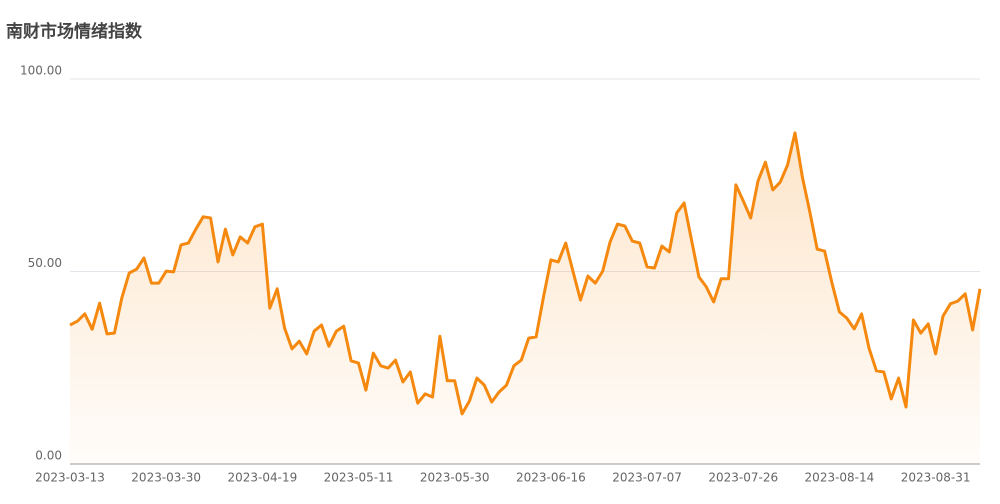  What do you see at coordinates (262, 478) in the screenshot?
I see `x-tick-label: 2023-04-19` at bounding box center [262, 478].